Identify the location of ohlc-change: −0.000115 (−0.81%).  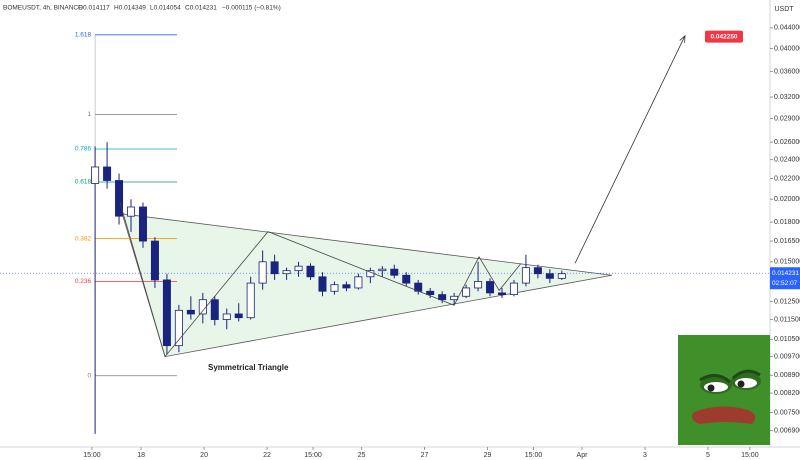
(251, 8).